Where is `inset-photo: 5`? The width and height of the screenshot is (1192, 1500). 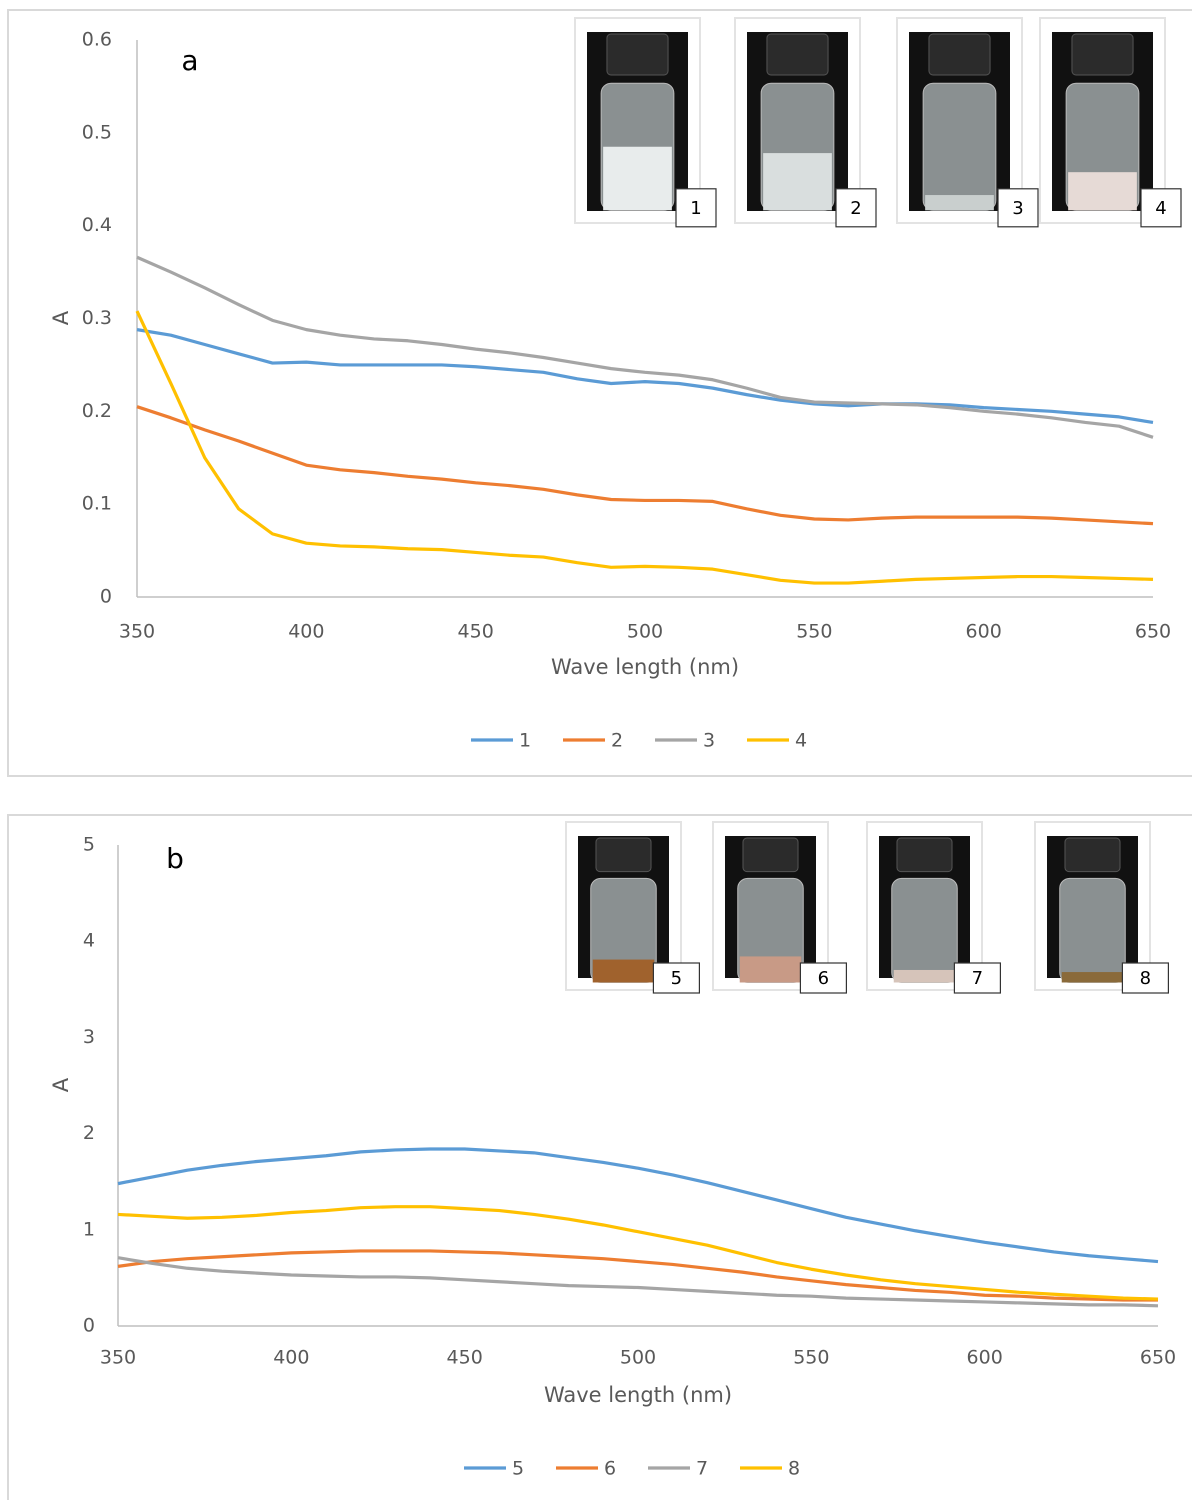 inset-photo: 5 is located at coordinates (633, 907).